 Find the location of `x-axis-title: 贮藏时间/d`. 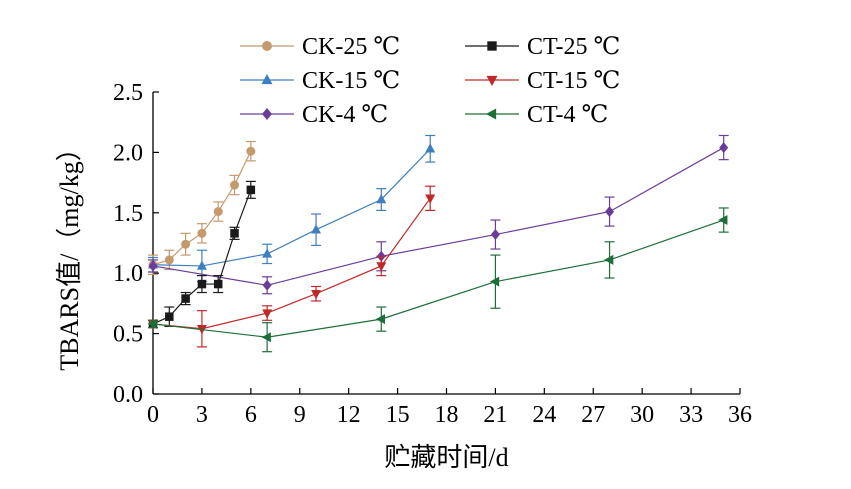

x-axis-title: 贮藏时间/d is located at coordinates (446, 457).